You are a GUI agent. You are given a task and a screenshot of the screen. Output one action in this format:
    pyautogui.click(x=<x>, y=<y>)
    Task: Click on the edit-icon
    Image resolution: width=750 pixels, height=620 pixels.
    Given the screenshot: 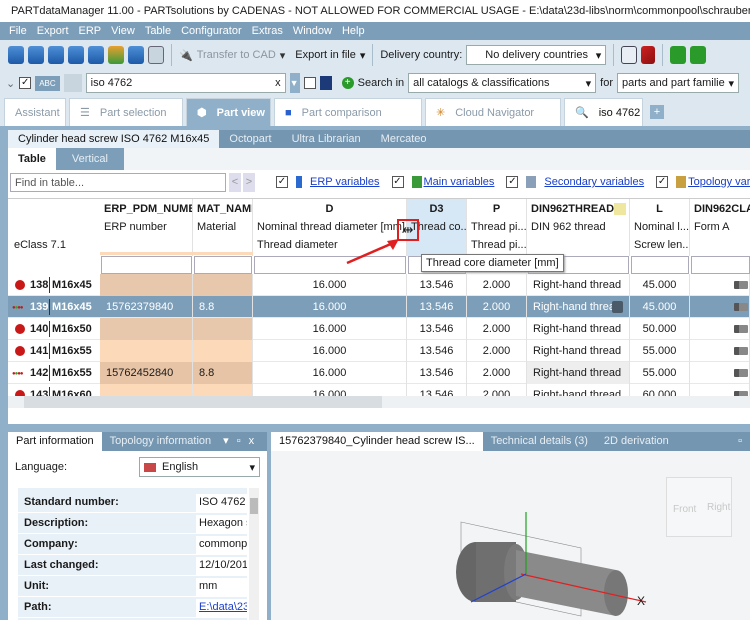 What is the action you would take?
    pyautogui.click(x=620, y=209)
    